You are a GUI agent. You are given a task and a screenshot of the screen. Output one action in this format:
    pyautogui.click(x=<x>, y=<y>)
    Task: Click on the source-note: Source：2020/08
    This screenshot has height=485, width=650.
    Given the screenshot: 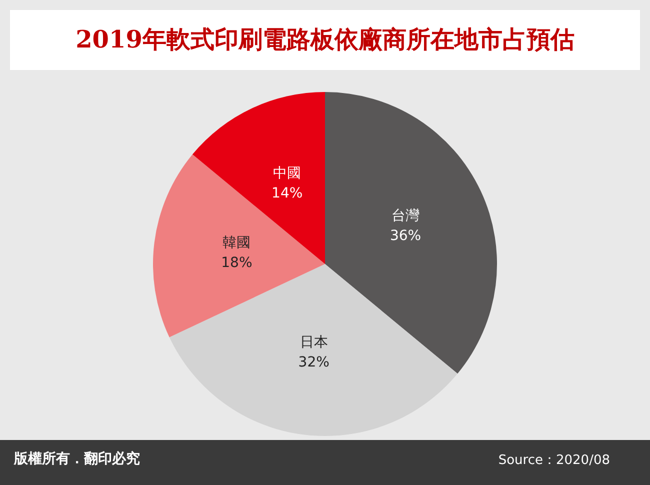 What is the action you would take?
    pyautogui.click(x=554, y=460)
    